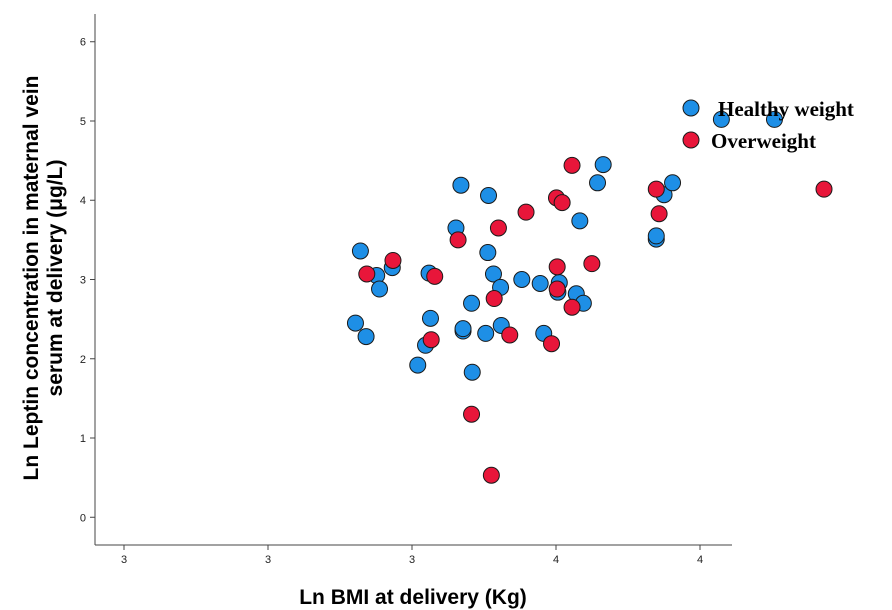  I want to click on y-tick-label: 3, so click(83, 281).